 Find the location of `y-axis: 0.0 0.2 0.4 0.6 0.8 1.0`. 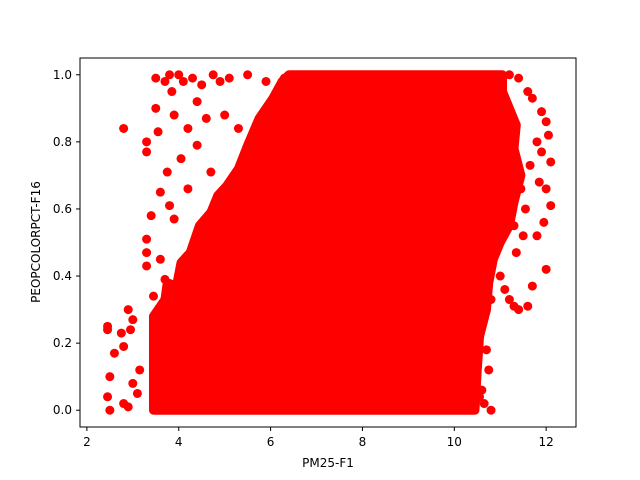

y-axis: 0.0 0.2 0.4 0.6 0.8 1.0 is located at coordinates (66, 242).